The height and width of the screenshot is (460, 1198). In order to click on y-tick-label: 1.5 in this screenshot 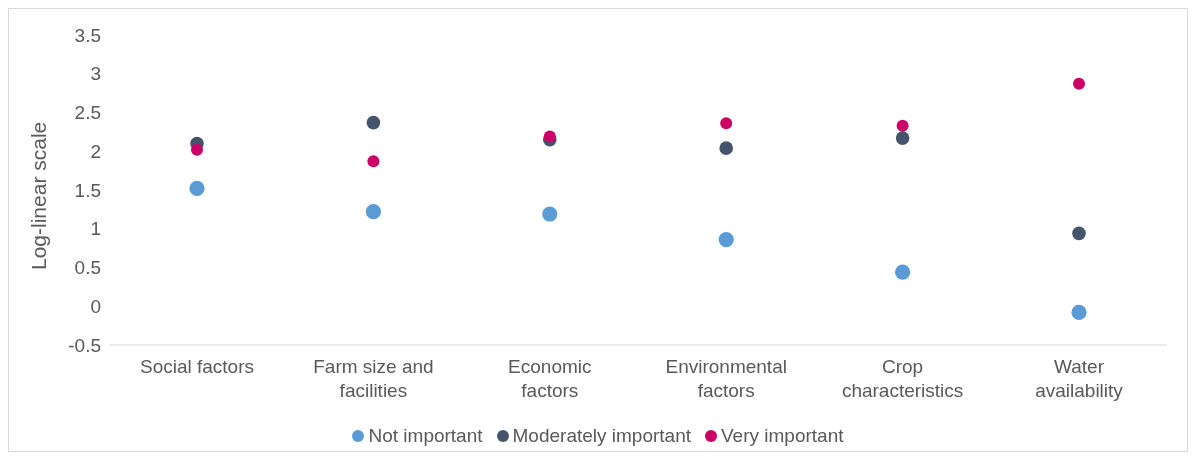, I will do `click(87, 190)`.